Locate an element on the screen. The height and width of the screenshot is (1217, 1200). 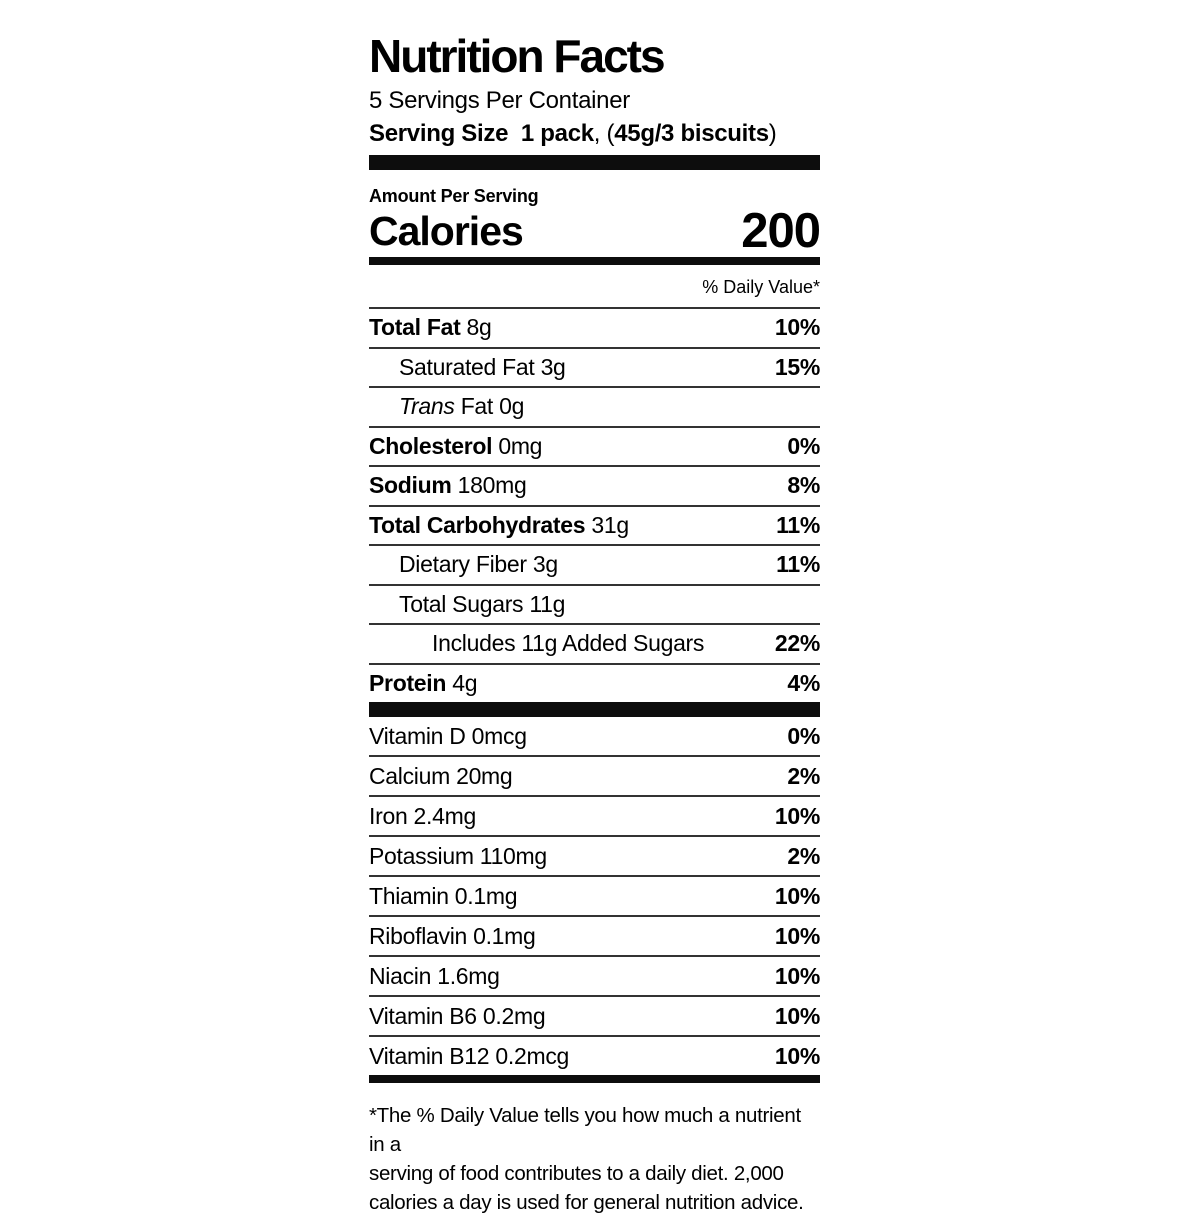
serving-size-value: 1 pack is located at coordinates (557, 133).